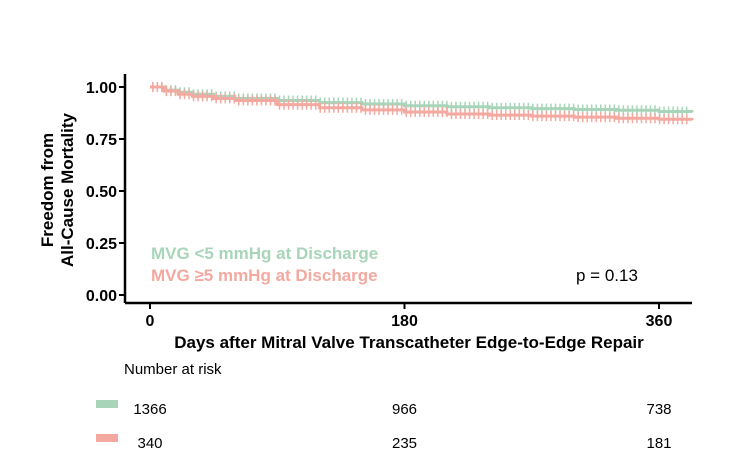  Describe the element at coordinates (658, 409) in the screenshot. I see `risk-count: 738` at that location.